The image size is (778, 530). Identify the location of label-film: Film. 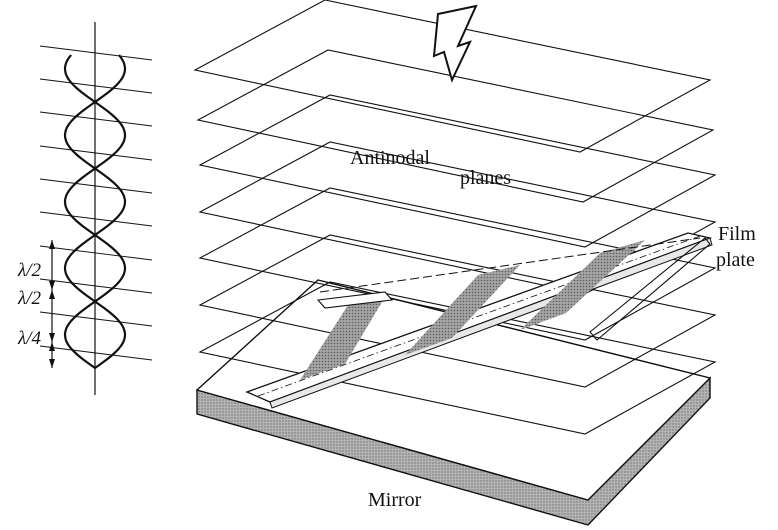
(737, 234).